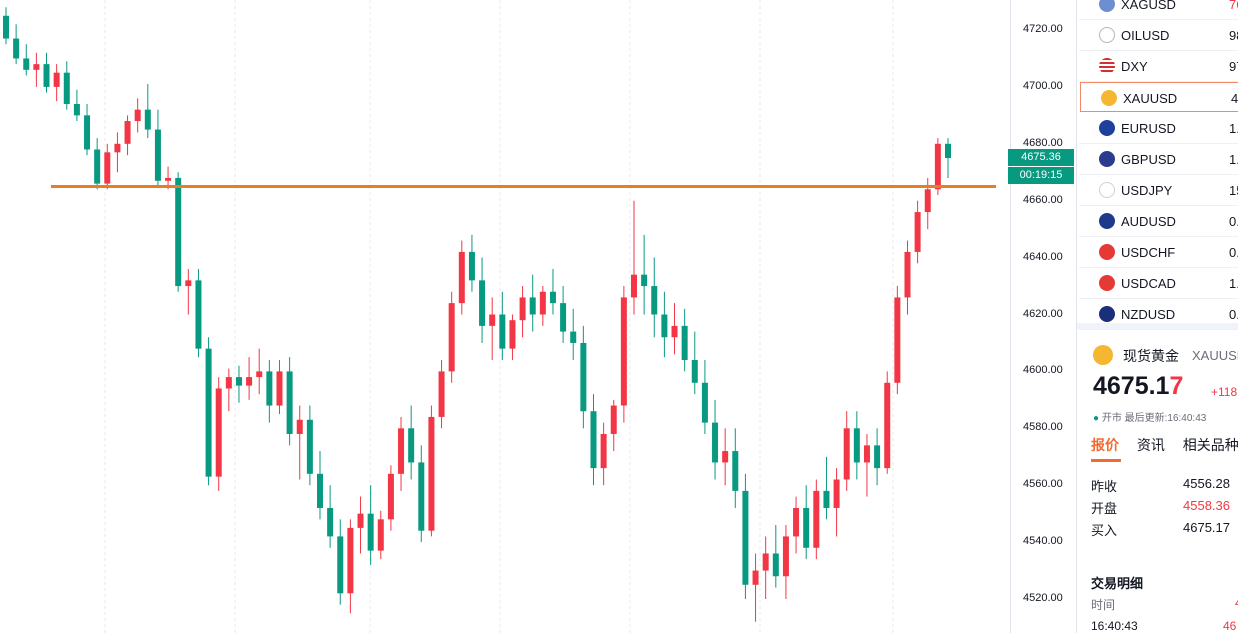  Describe the element at coordinates (1147, 190) in the screenshot. I see `watchlist-symbol: USDJPY` at that location.